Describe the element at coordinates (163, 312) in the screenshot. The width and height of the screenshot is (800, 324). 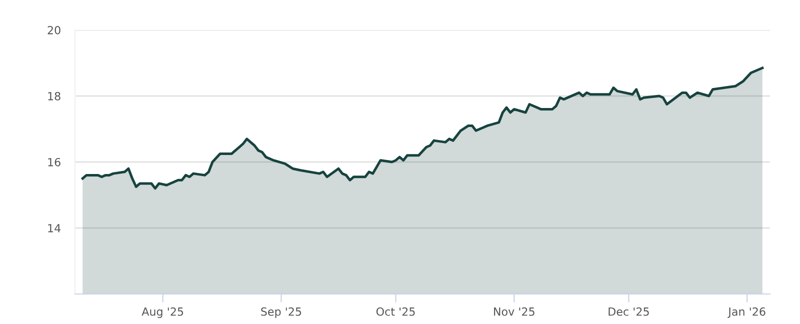
I see `x-tick-label: Aug '25` at that location.